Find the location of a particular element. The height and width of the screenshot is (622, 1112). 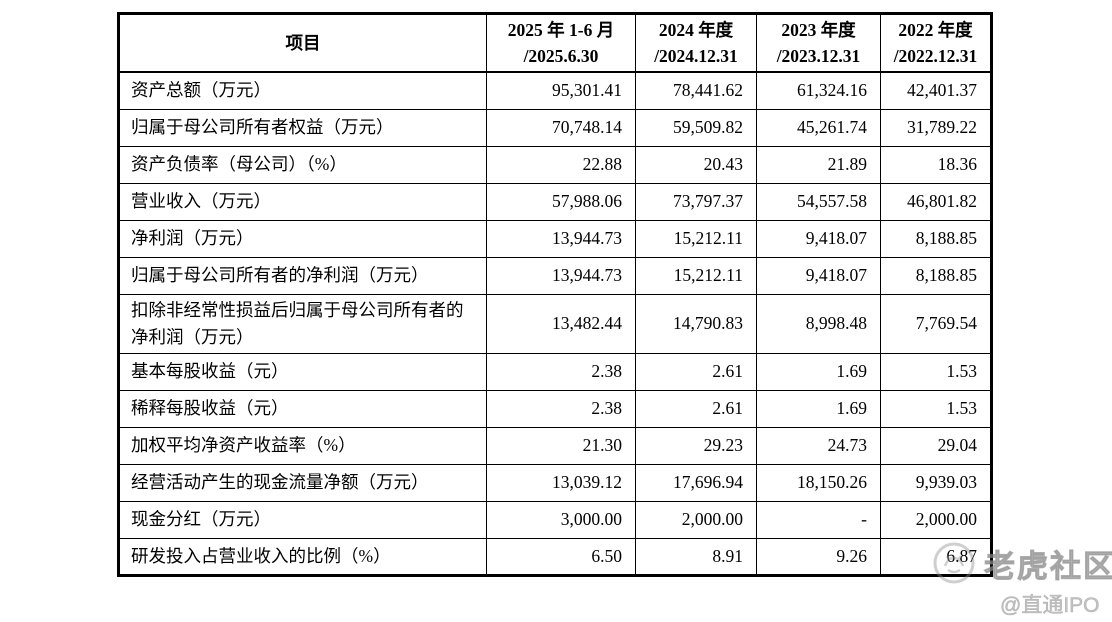

table-cell: 61,324.16 is located at coordinates (818, 90).